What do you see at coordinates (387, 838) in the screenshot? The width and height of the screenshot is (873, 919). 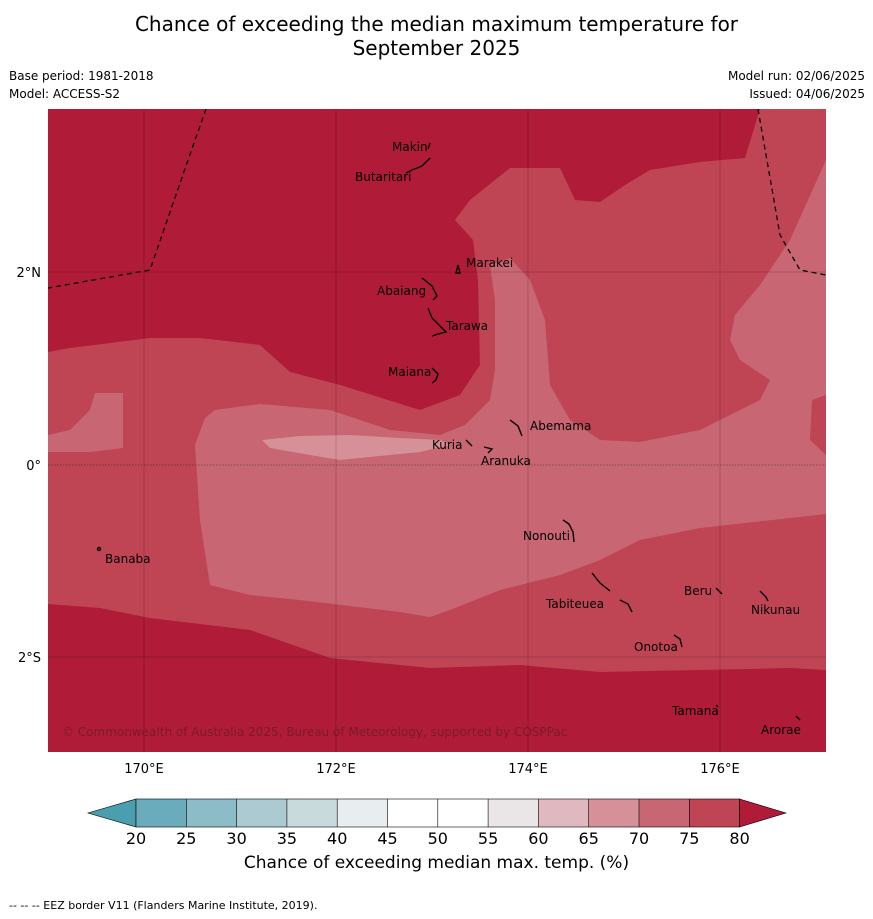 I see `cbar-tick-45: 45` at bounding box center [387, 838].